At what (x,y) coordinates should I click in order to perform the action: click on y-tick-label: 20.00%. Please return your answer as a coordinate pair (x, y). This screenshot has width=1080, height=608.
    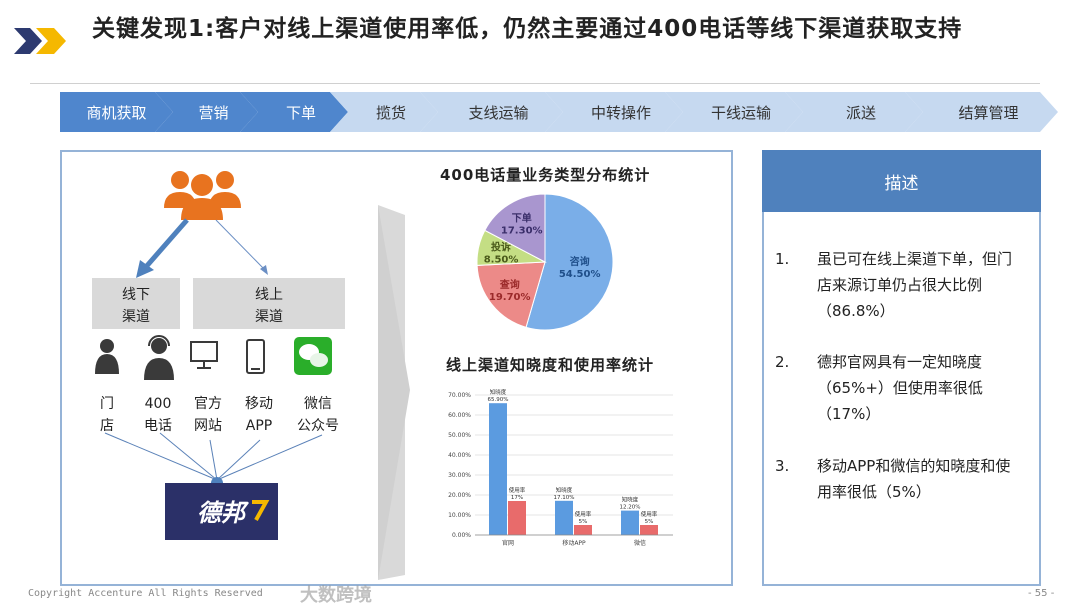
    Looking at the image, I should click on (459, 495).